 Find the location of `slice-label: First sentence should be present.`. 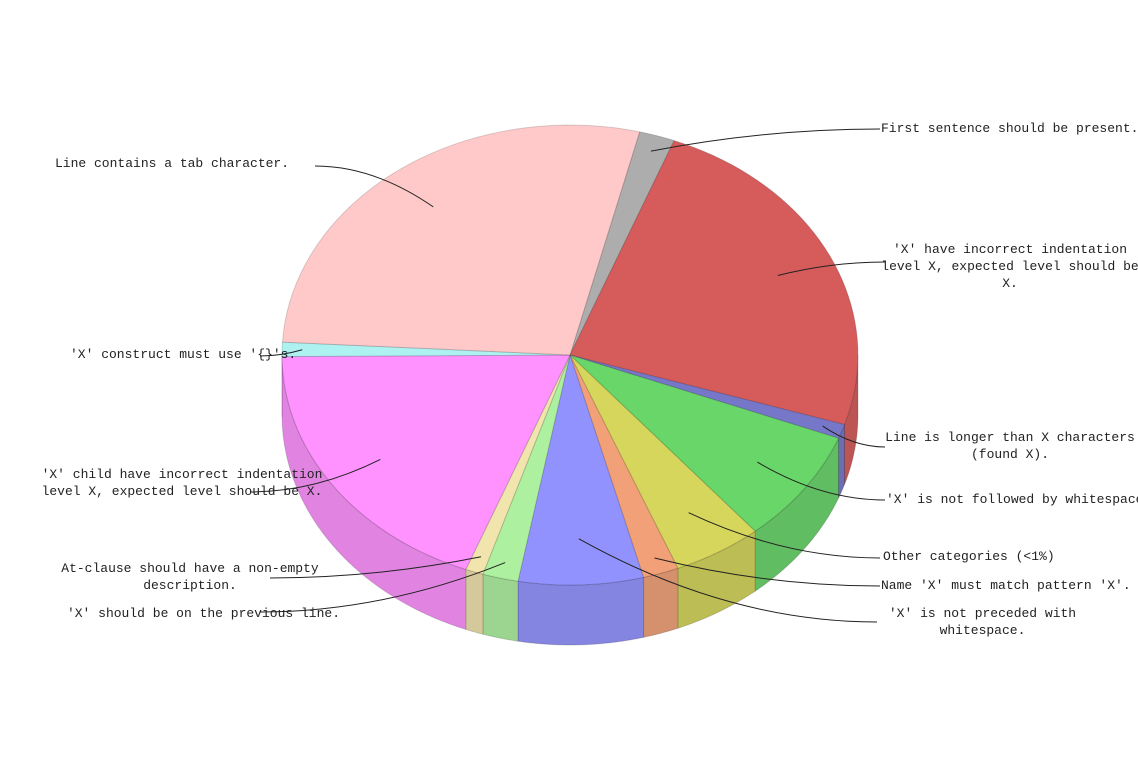

slice-label: First sentence should be present. is located at coordinates (1009, 128).